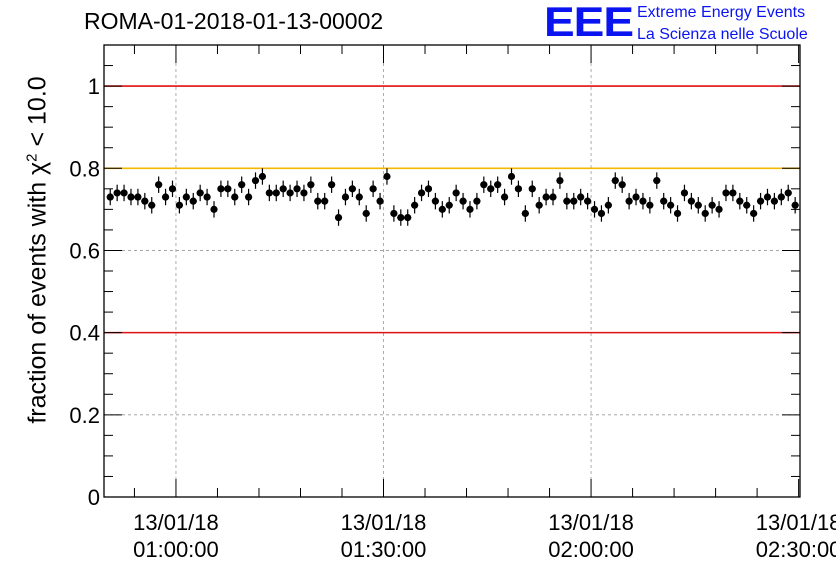  I want to click on x-tick-label-time: 02:00:00, so click(591, 549).